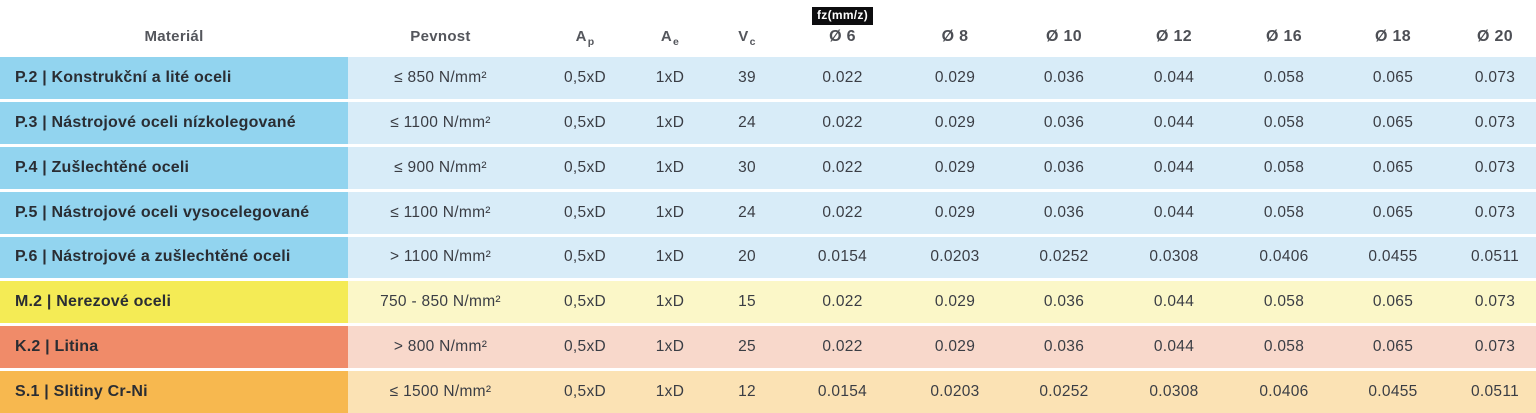 The image size is (1536, 413). Describe the element at coordinates (752, 41) in the screenshot. I see `header-vc-sub: c` at that location.